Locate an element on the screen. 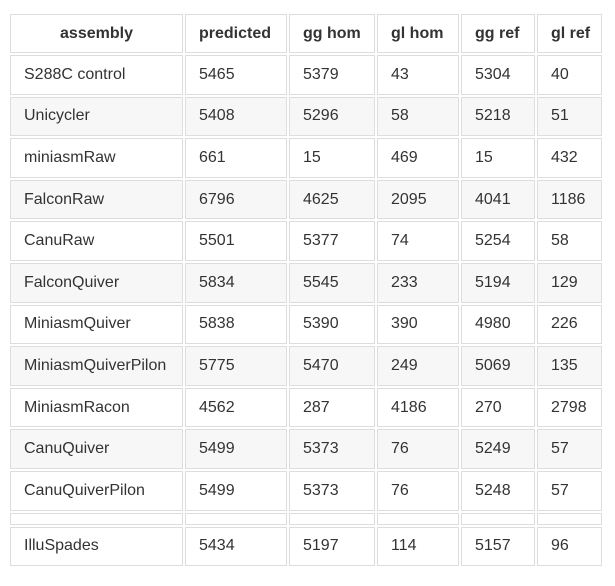 The height and width of the screenshot is (586, 615). cell-gg-hom: 5377 is located at coordinates (332, 241).